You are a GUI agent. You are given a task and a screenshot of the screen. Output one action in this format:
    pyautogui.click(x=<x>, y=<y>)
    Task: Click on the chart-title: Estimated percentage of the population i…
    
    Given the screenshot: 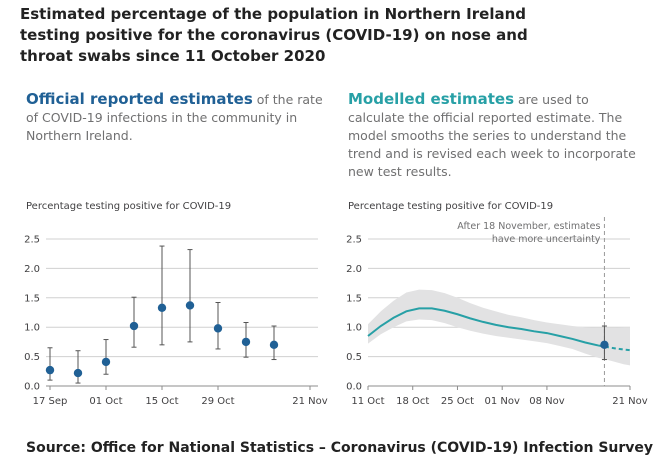 What is the action you would take?
    pyautogui.click(x=274, y=35)
    